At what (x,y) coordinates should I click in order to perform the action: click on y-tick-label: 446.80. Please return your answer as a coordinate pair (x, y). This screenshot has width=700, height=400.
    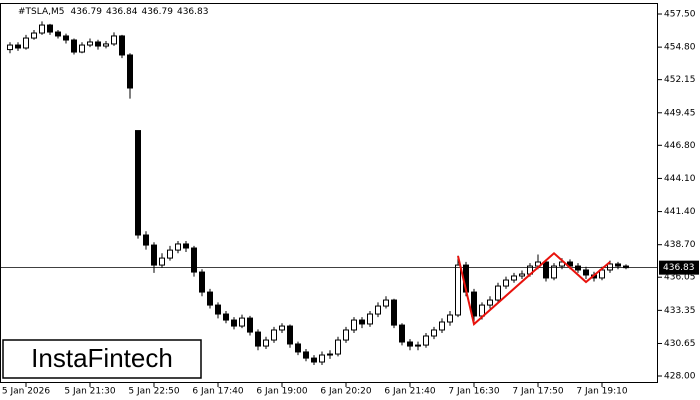
    Looking at the image, I should click on (680, 146).